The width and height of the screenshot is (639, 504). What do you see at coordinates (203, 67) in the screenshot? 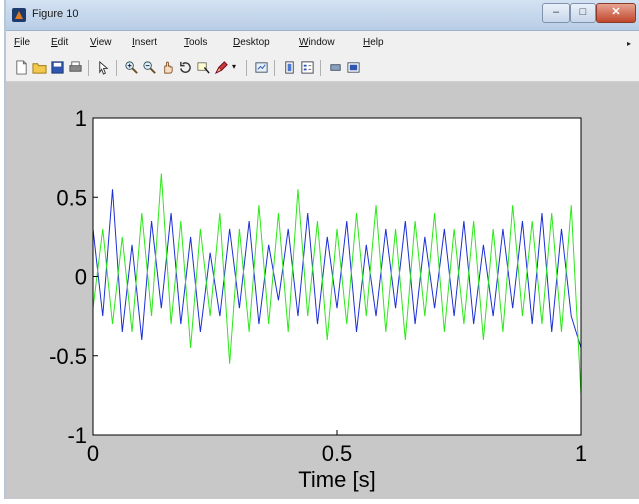
I see `data-cursor-icon` at bounding box center [203, 67].